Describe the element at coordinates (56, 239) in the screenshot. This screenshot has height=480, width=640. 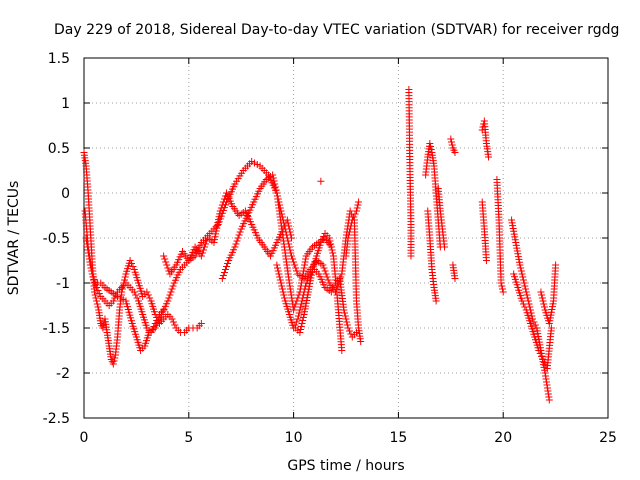
I see `y-tick-label: -0.5` at that location.